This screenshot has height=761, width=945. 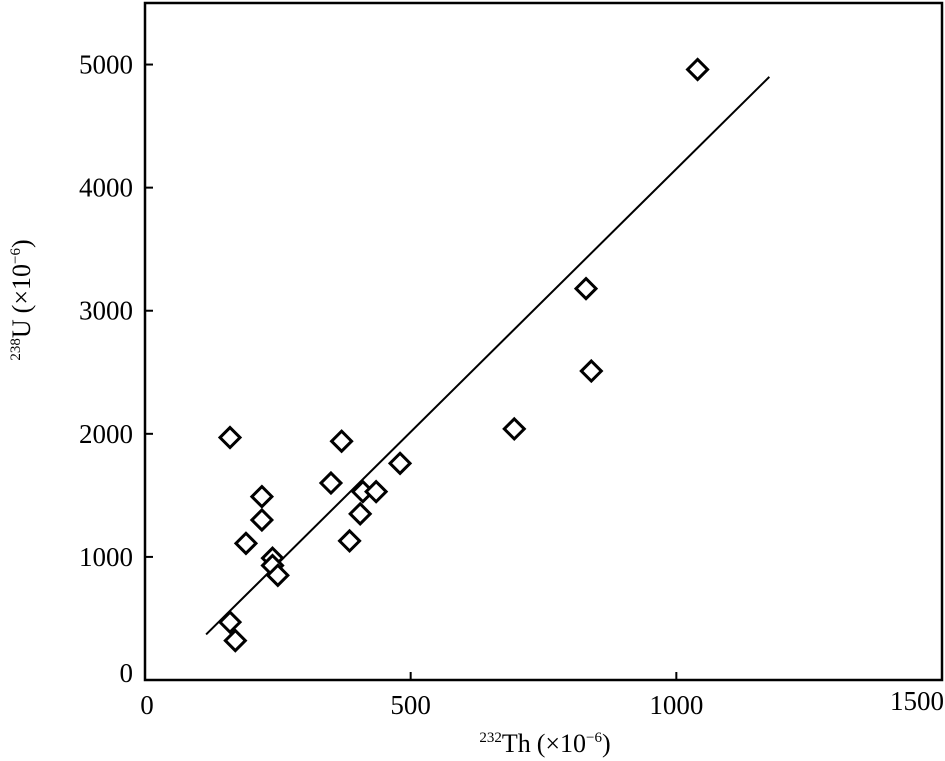 I want to click on y-tick-label: 3000, so click(x=106, y=311).